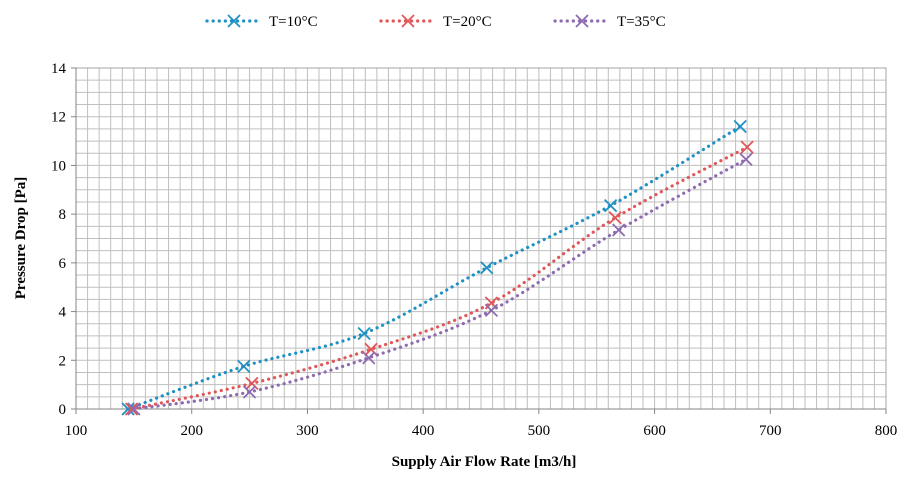  What do you see at coordinates (886, 431) in the screenshot?
I see `x-tick-label: 800` at bounding box center [886, 431].